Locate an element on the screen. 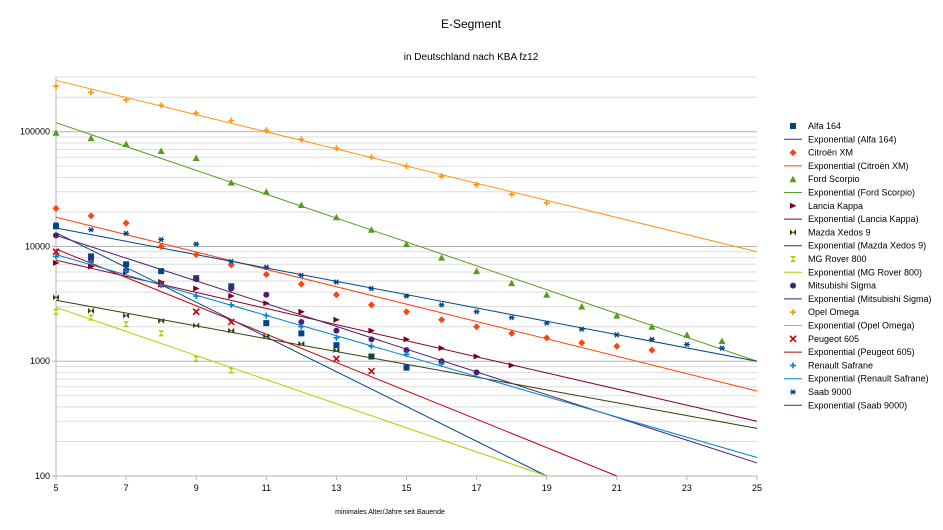  legend-entry-5: Mazda Xedos 9 is located at coordinates (839, 232).